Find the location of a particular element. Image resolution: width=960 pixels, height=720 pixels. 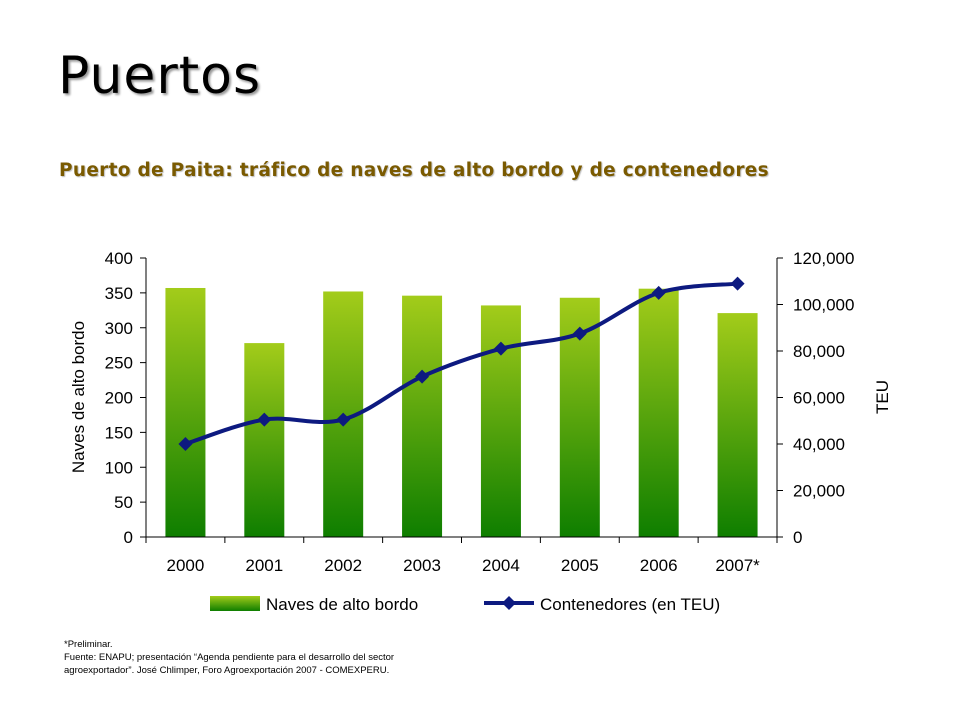

marker-2001 is located at coordinates (264, 419).